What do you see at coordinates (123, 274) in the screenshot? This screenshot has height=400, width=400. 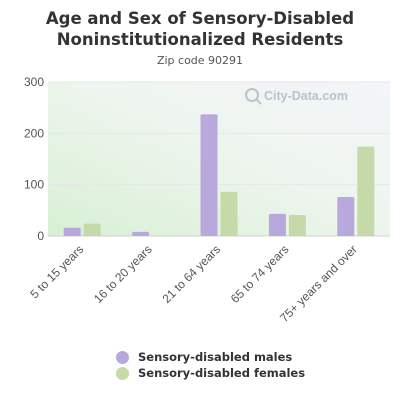 I see `x-tick-label: 16 to 20 years` at bounding box center [123, 274].